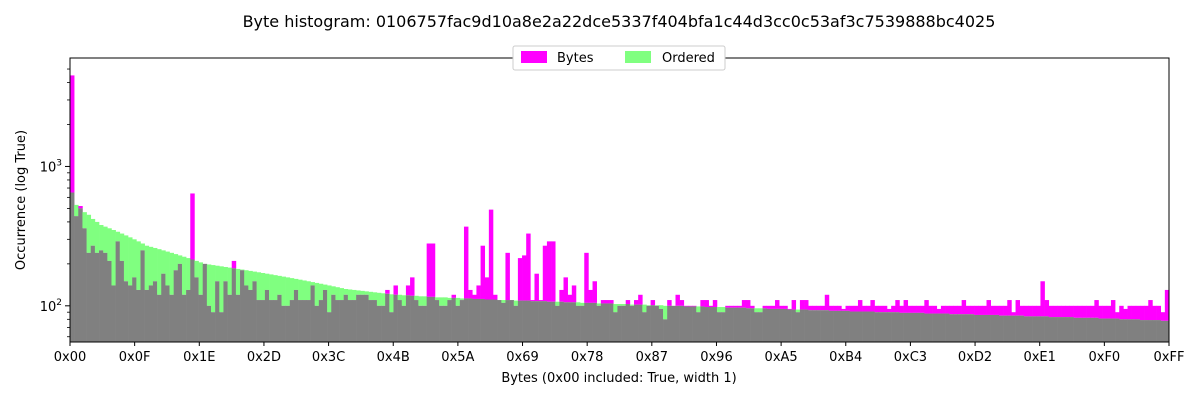  What do you see at coordinates (393, 357) in the screenshot?
I see `x-tick-label-5: 0x4B` at bounding box center [393, 357].